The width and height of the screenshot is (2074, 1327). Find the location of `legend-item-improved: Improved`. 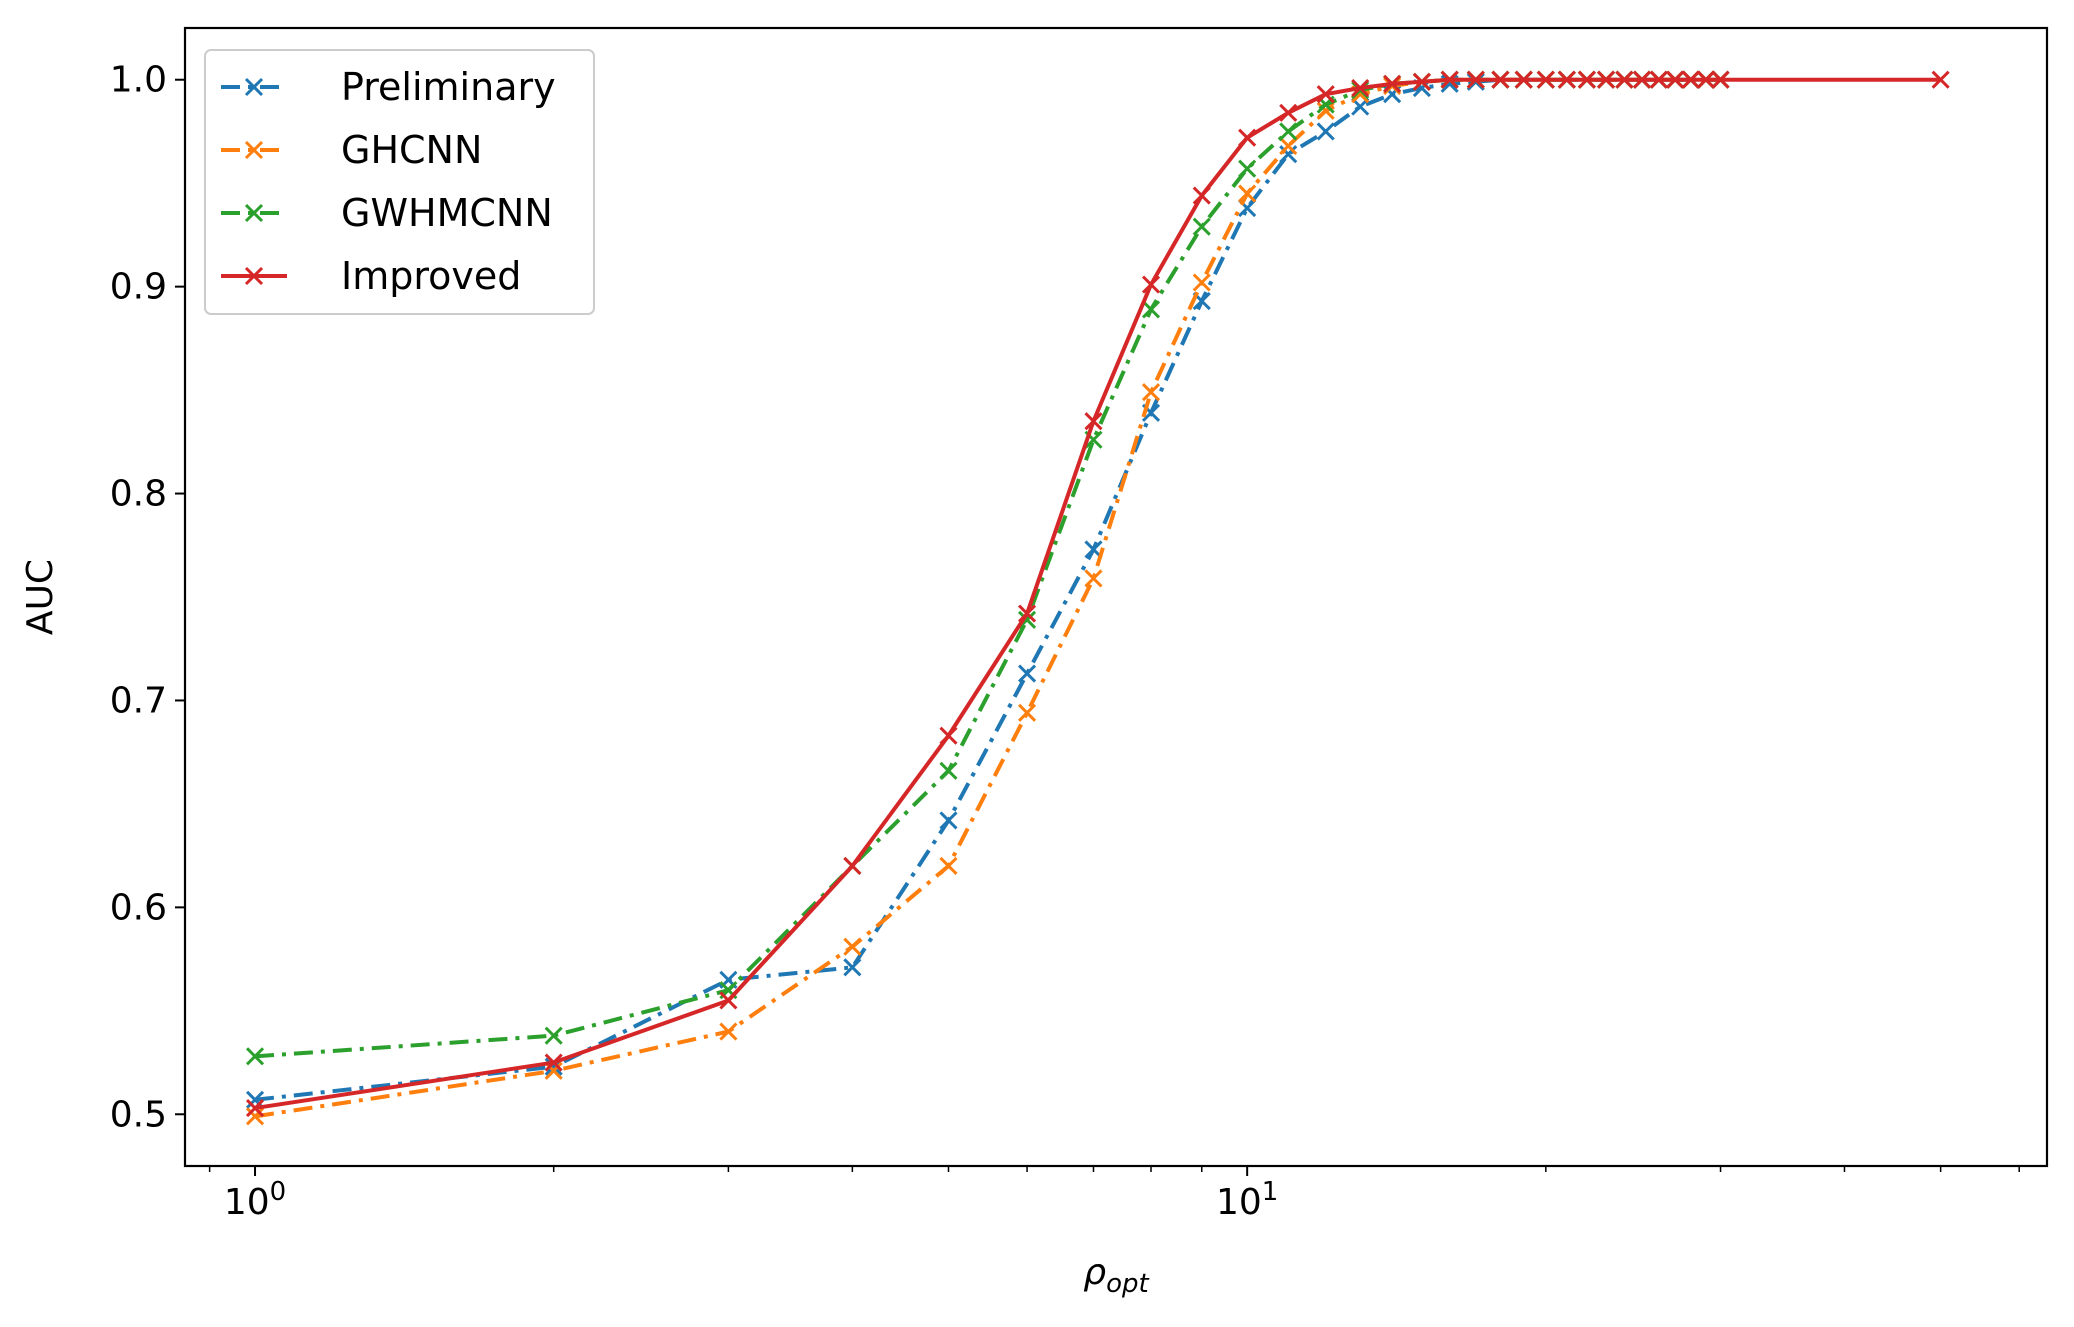

legend-item-improved: Improved is located at coordinates (371, 276).